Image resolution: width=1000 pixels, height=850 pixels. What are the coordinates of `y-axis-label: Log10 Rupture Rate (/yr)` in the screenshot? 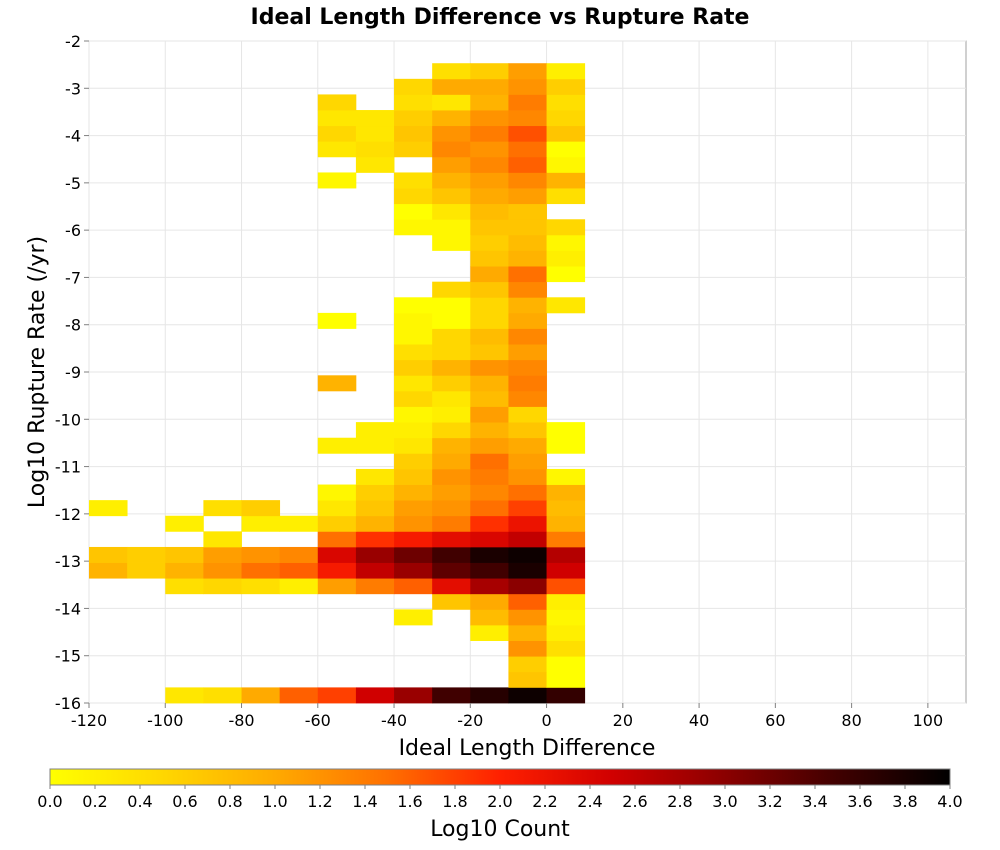 It's located at (37, 372).